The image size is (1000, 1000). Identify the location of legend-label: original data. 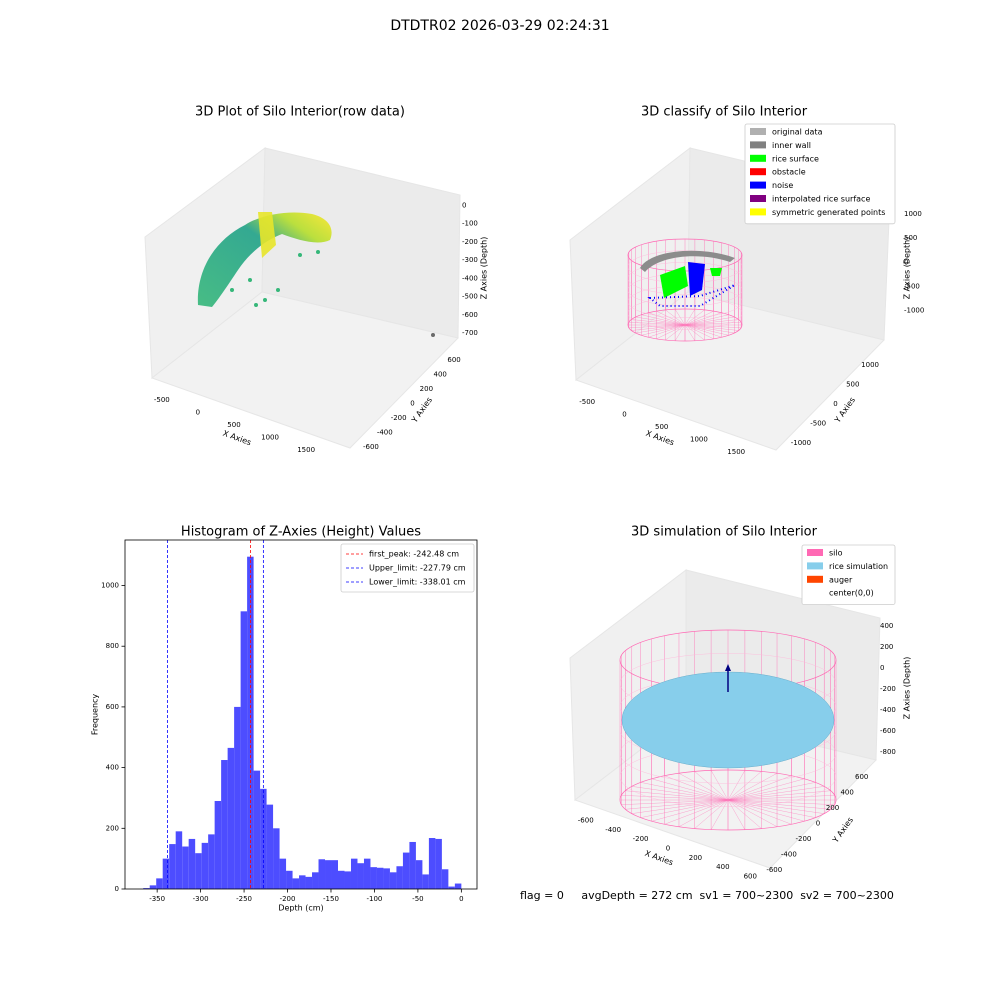
(797, 132).